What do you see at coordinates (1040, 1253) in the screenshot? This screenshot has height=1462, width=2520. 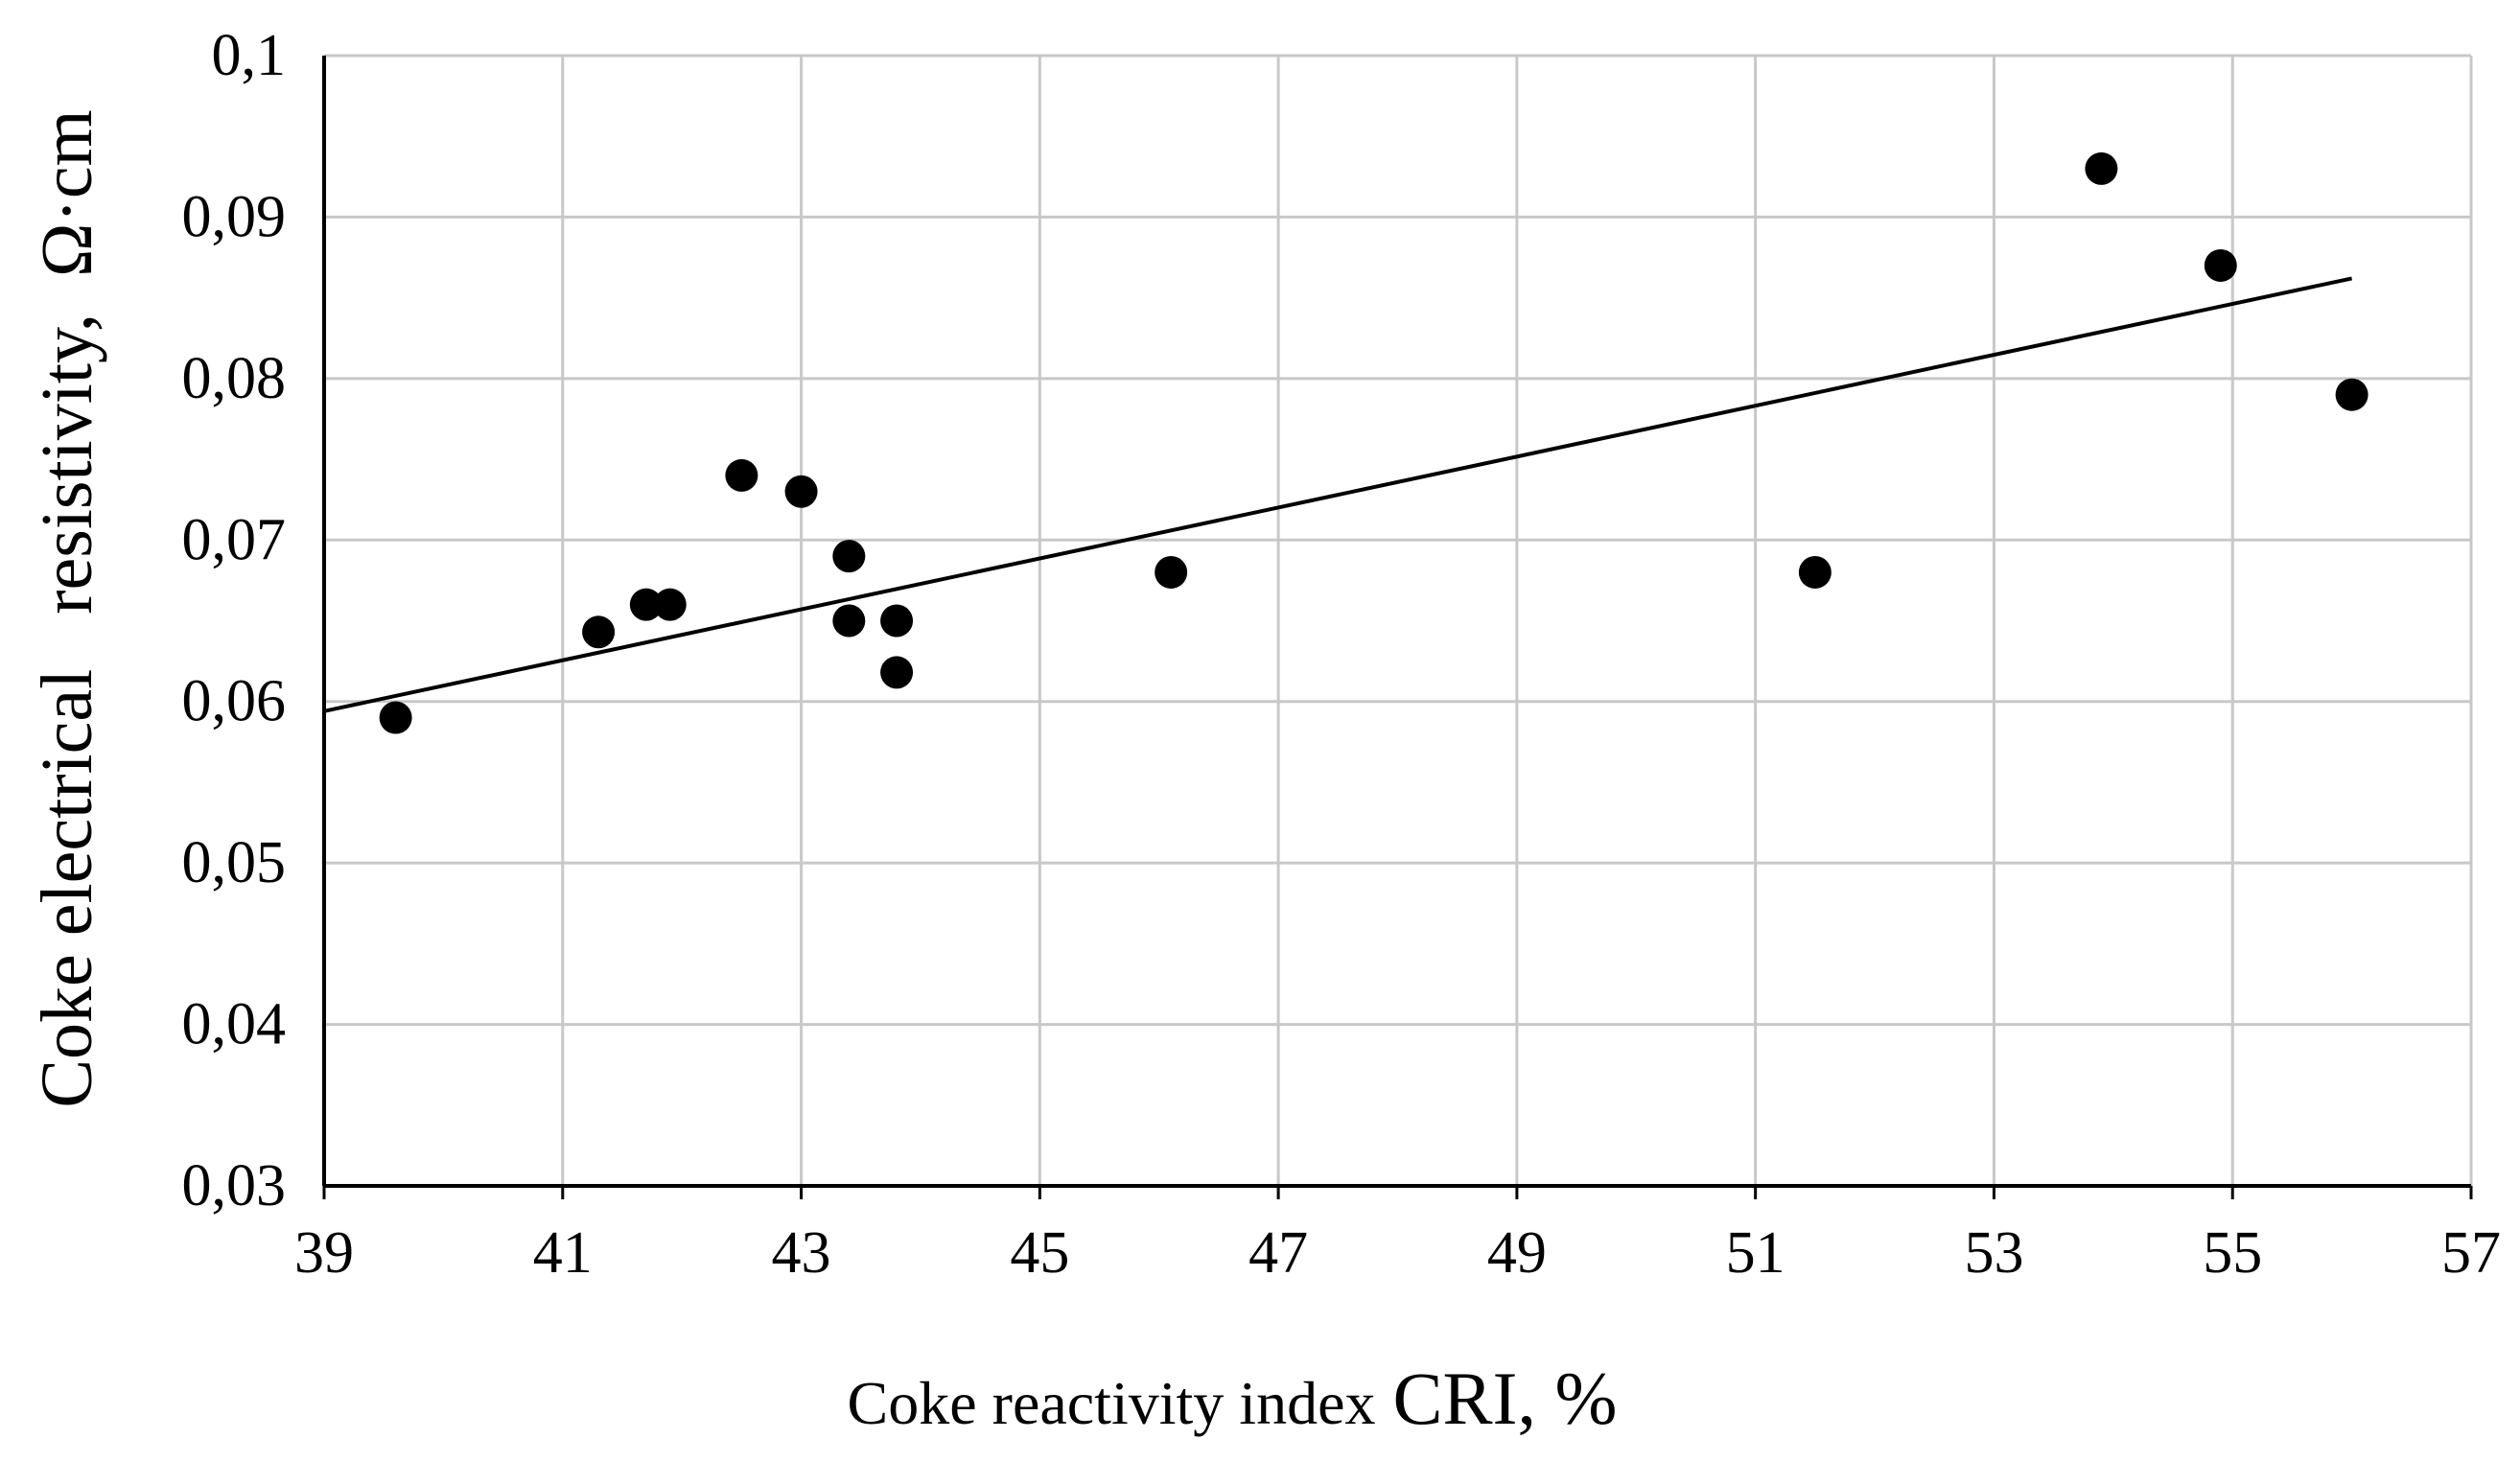 I see `x-tick-label: 45` at bounding box center [1040, 1253].